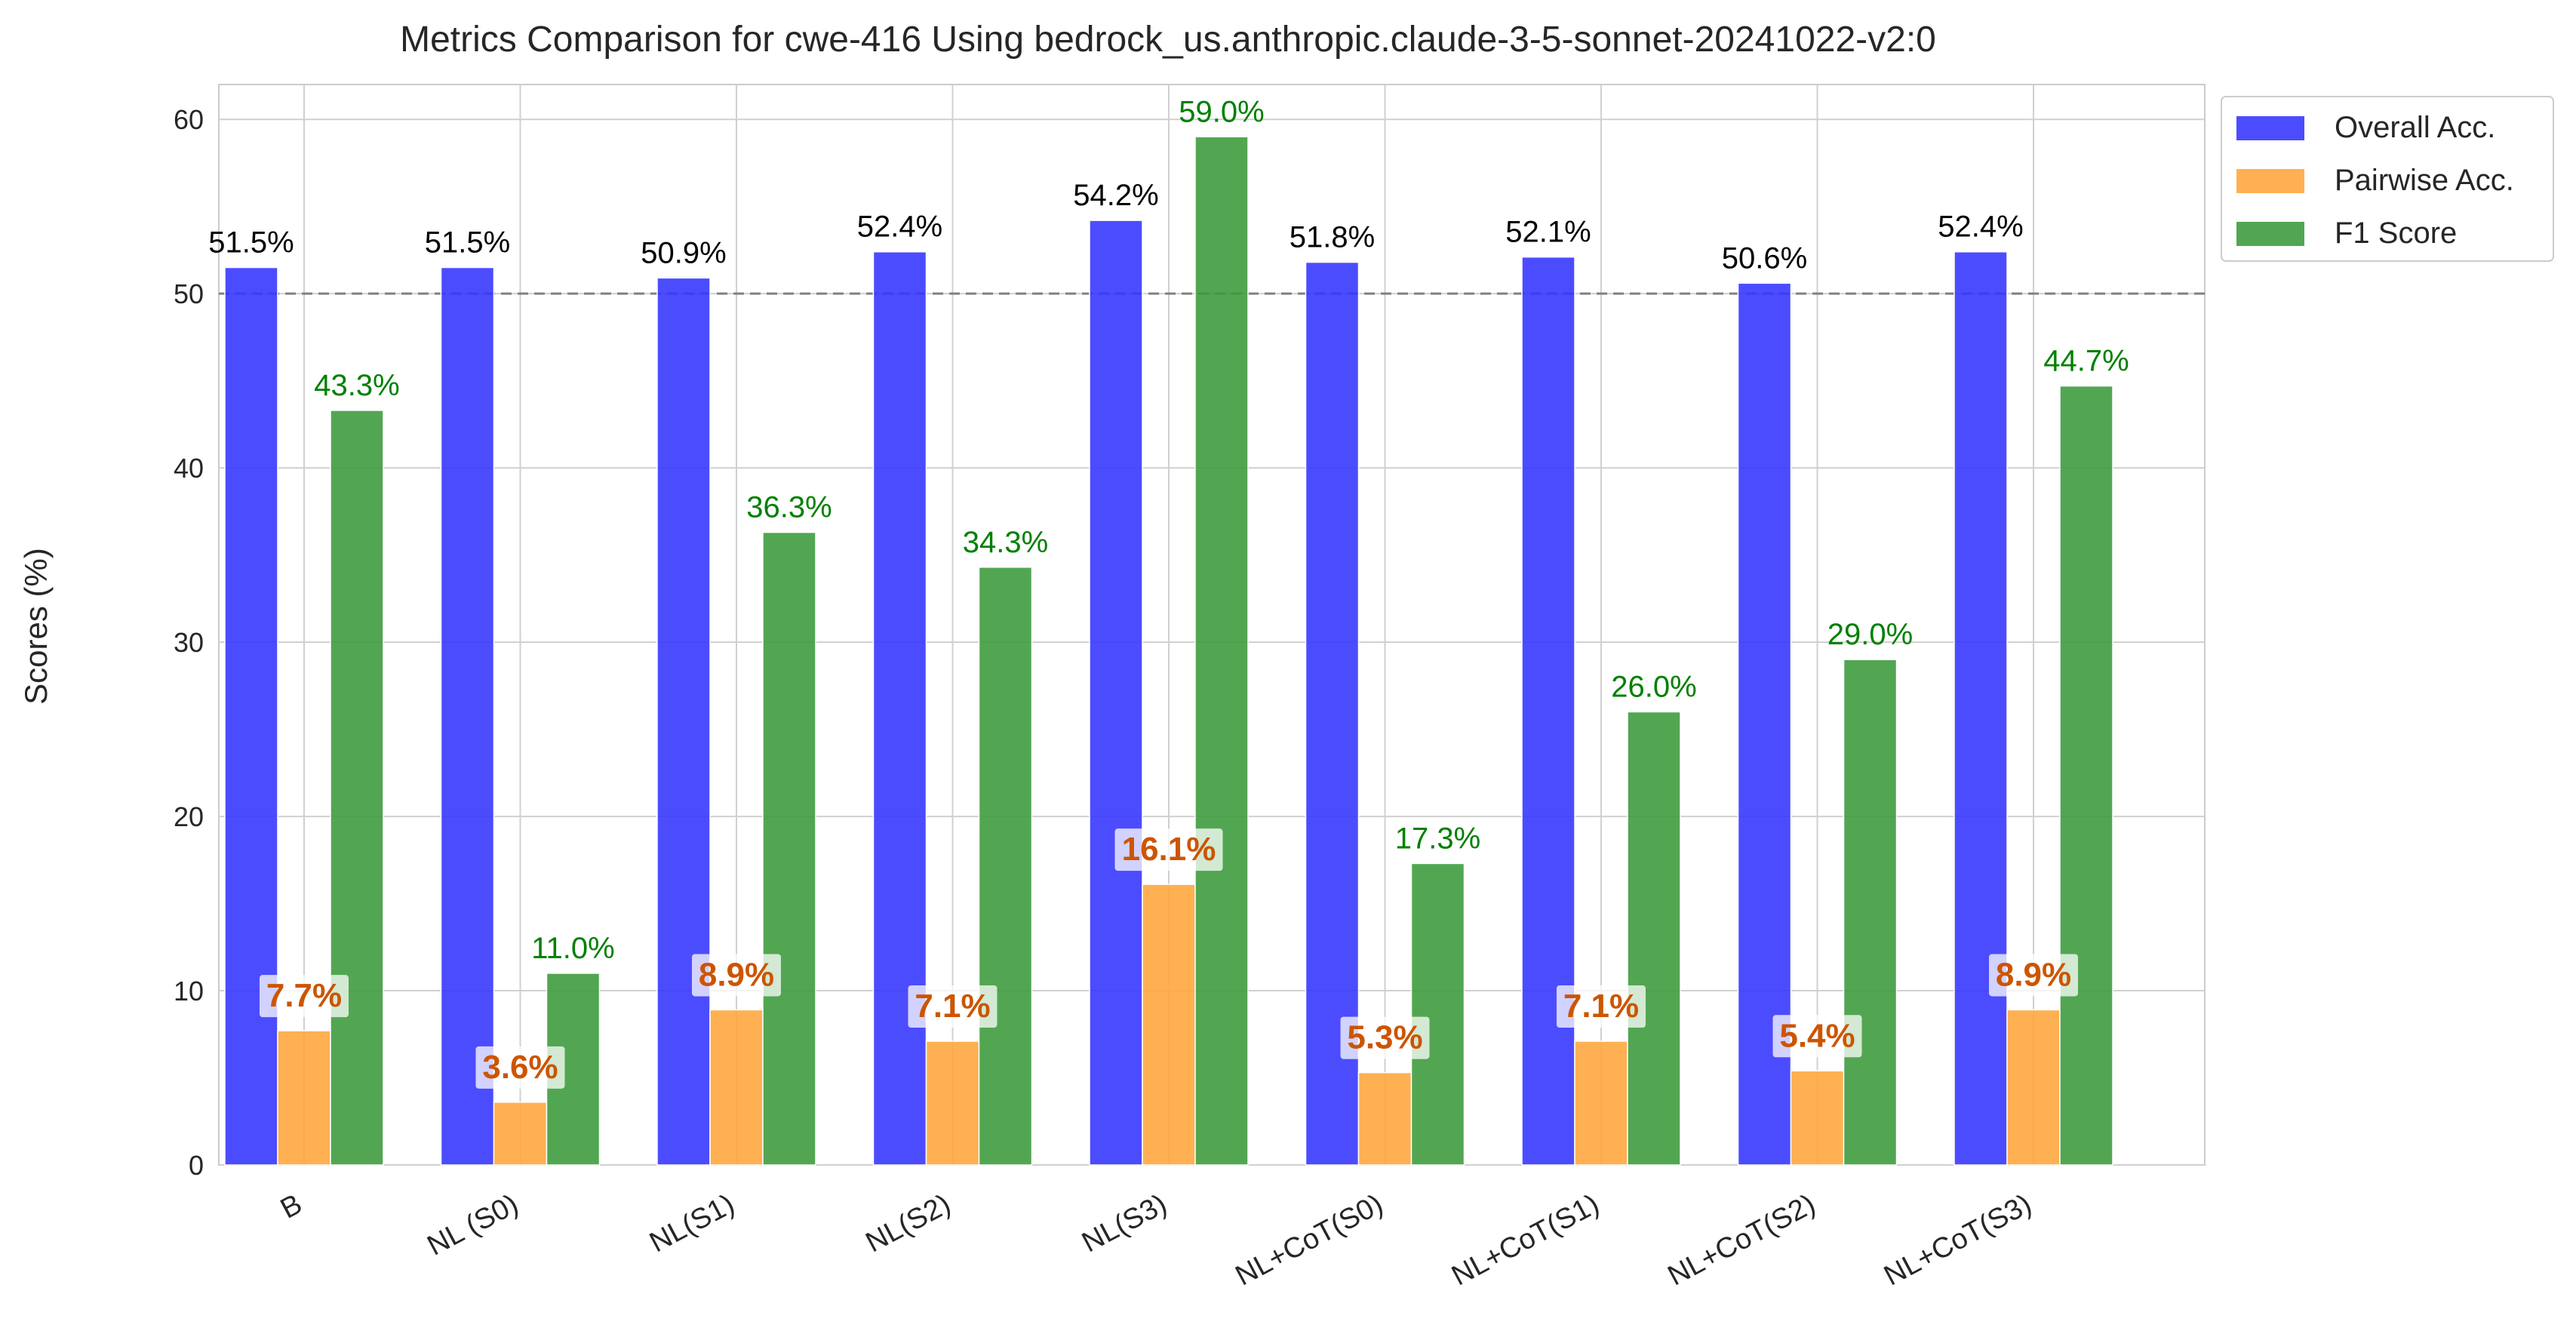 The height and width of the screenshot is (1340, 2576). I want to click on y-tick-label: 10, so click(189, 991).